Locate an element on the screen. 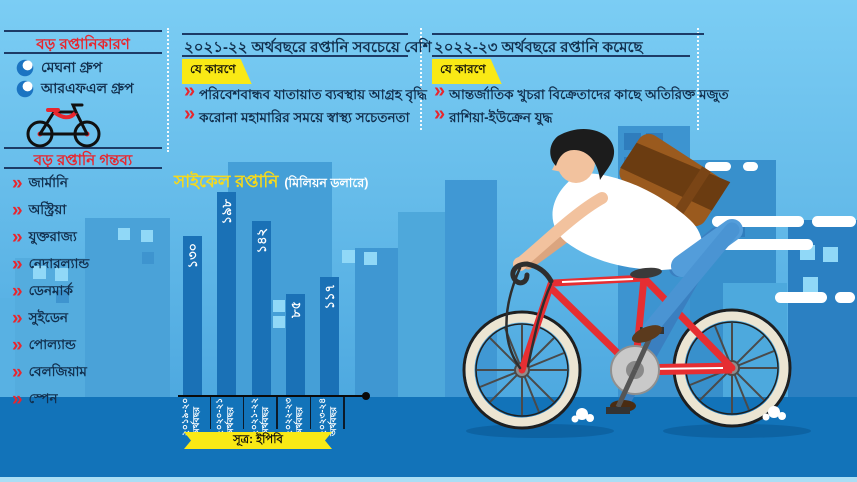 Image resolution: width=857 pixels, height=482 pixels. destination-label: যুক্তরাজ্য is located at coordinates (52, 236).